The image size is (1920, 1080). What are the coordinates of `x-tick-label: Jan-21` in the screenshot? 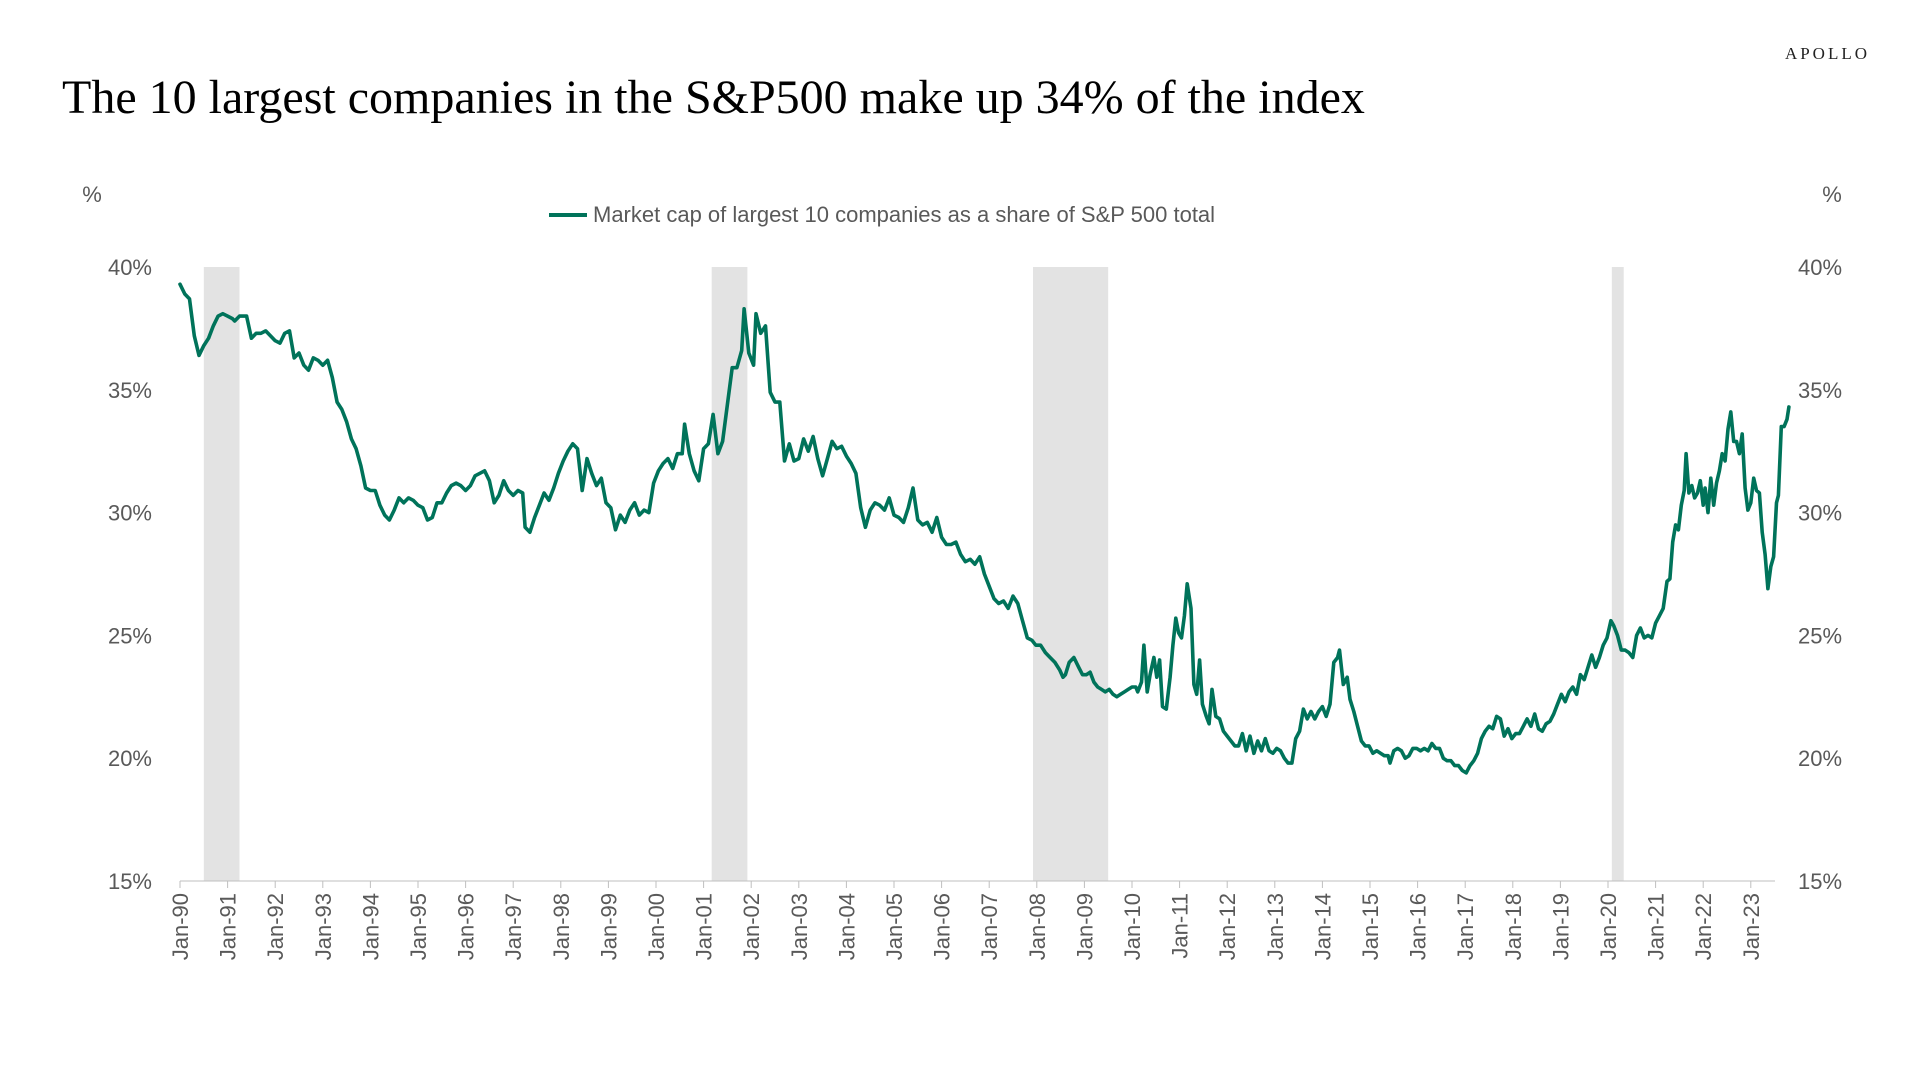 It's located at (1656, 926).